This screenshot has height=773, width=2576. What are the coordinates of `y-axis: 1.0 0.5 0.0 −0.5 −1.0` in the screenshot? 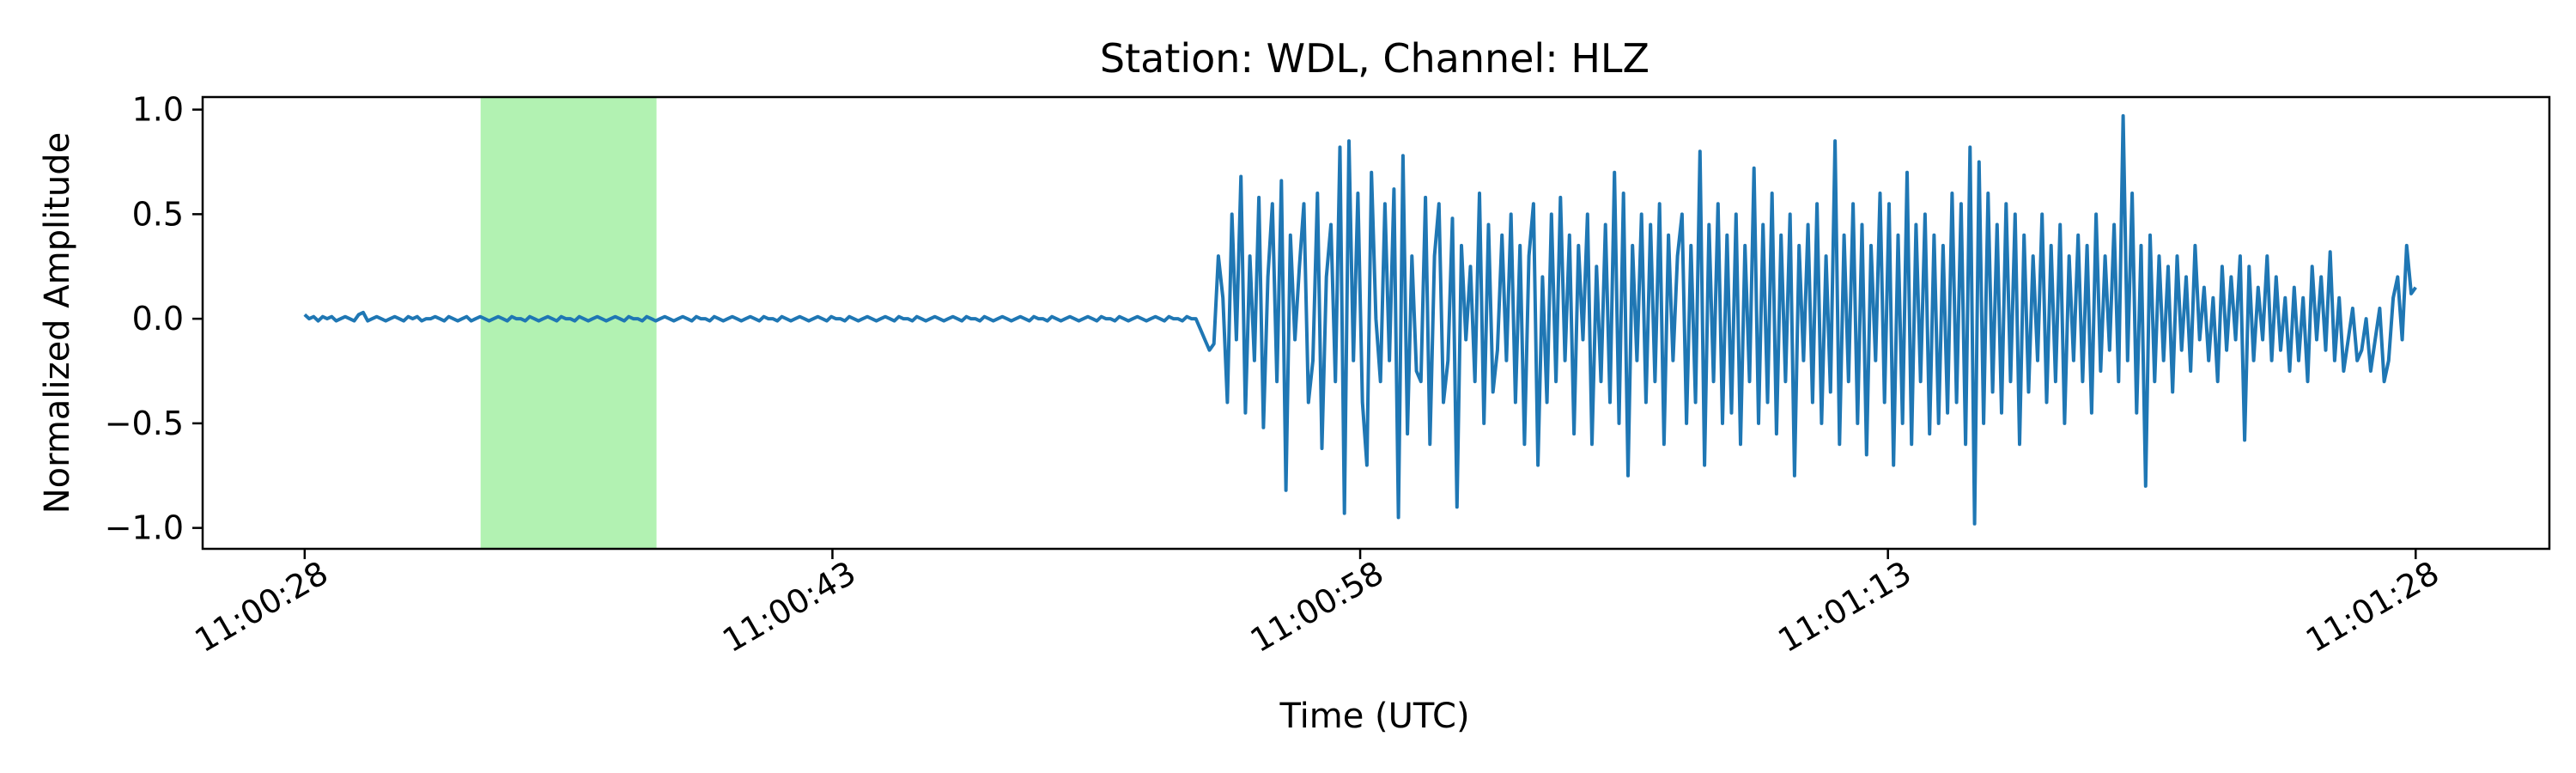 It's located at (154, 319).